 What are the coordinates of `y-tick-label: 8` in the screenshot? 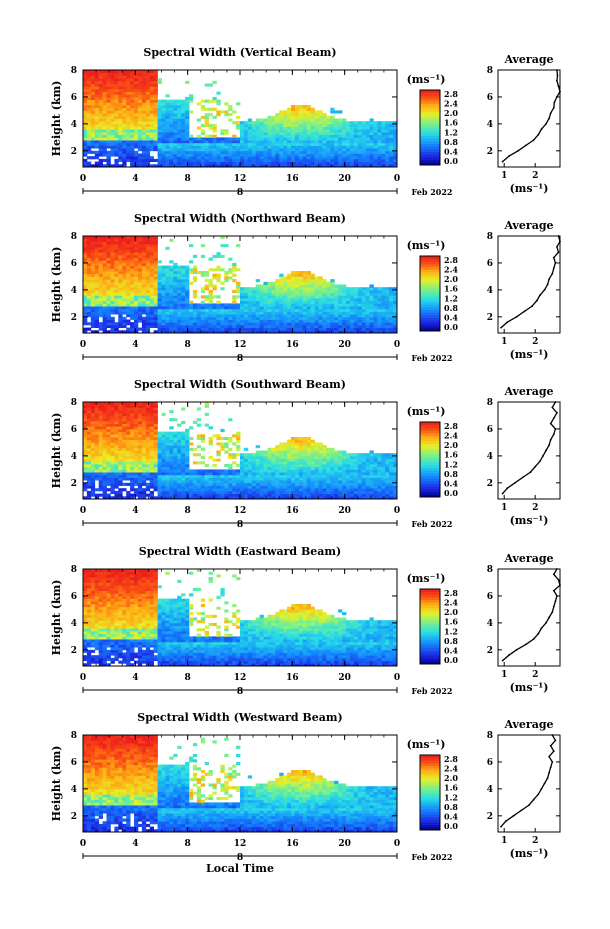 It's located at (74, 736).